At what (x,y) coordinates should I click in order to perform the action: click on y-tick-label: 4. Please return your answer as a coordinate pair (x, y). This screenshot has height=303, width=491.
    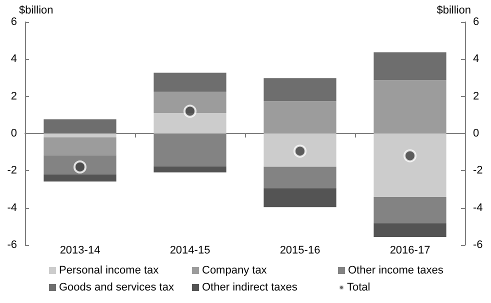
    Looking at the image, I should click on (13, 59).